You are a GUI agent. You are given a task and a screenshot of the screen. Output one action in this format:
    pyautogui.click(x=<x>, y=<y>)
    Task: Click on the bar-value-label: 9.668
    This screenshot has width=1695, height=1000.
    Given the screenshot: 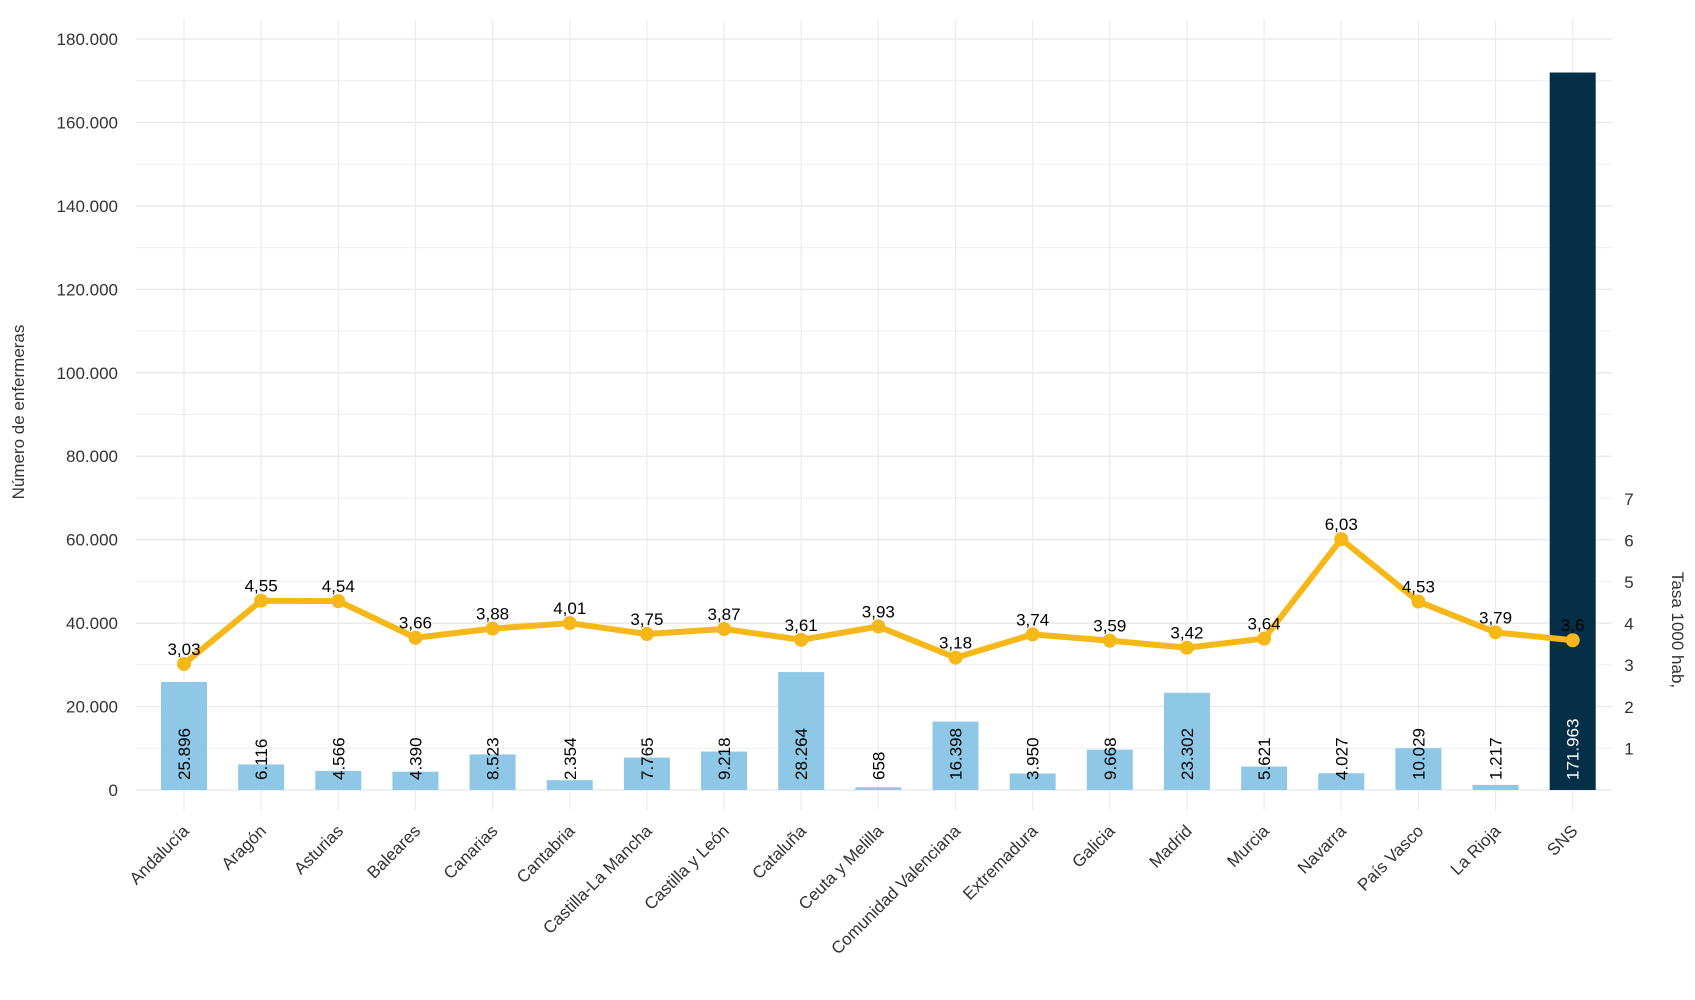 What is the action you would take?
    pyautogui.click(x=1110, y=758)
    